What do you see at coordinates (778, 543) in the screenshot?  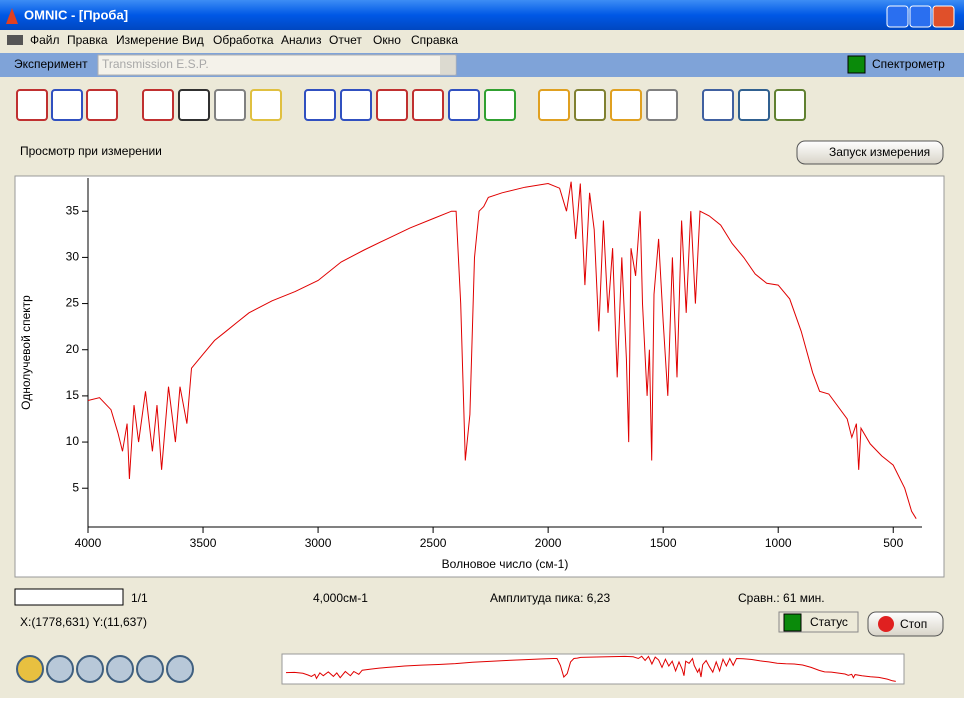 I see `x-tick-label: 1000` at bounding box center [778, 543].